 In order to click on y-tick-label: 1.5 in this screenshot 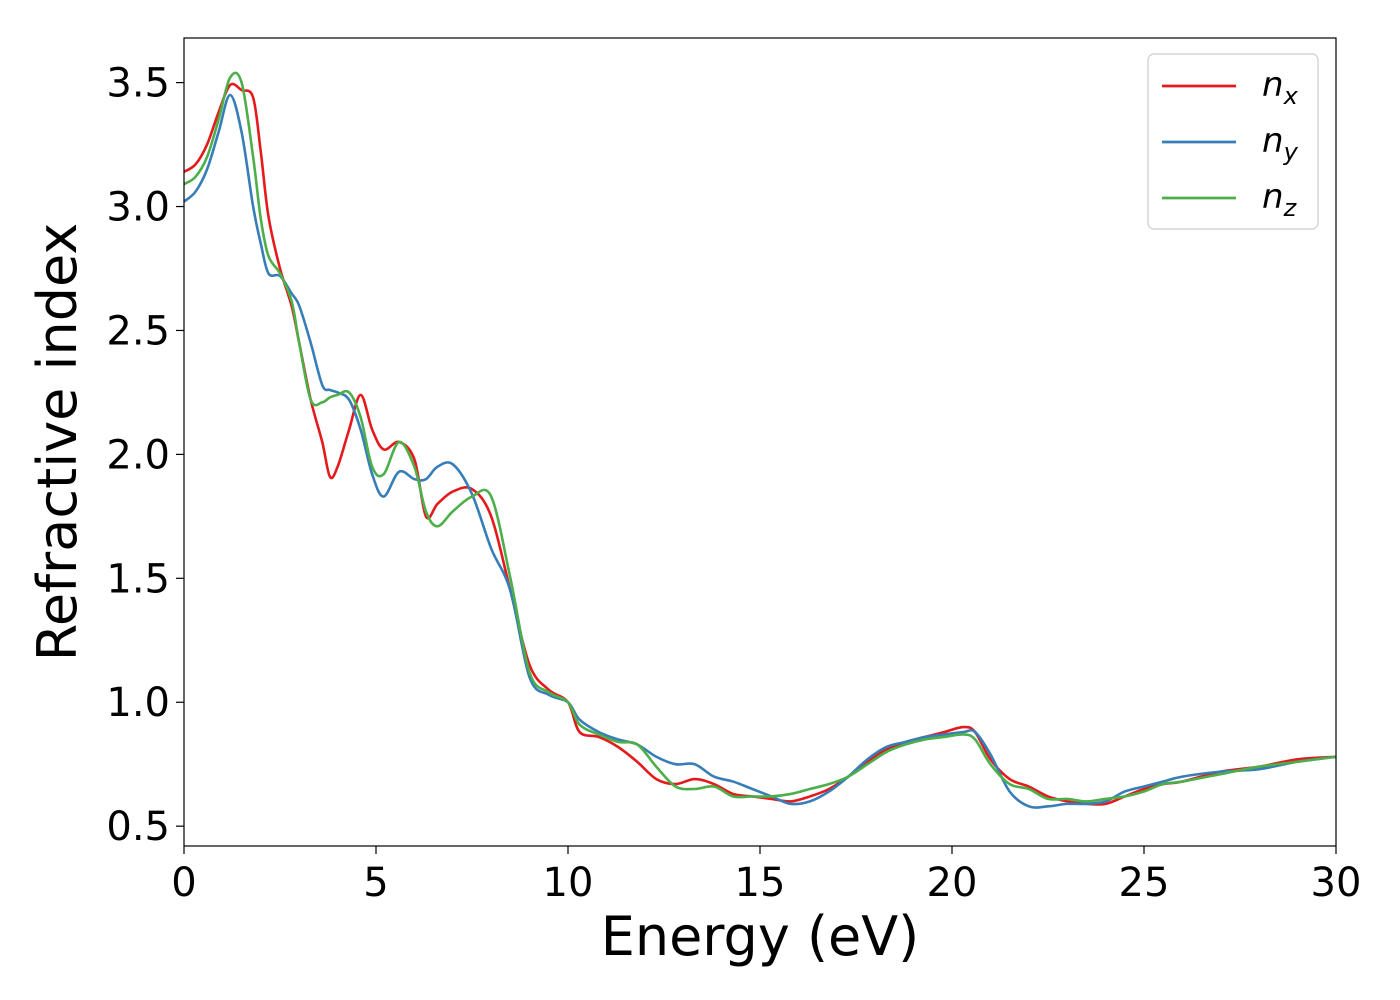, I will do `click(138, 579)`.